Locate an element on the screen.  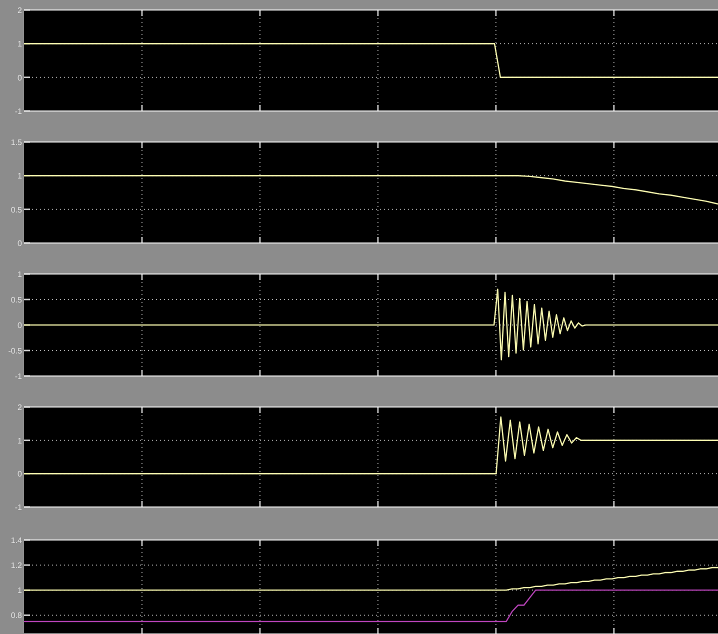
y-tick-label: 1.5 is located at coordinates (16, 142).